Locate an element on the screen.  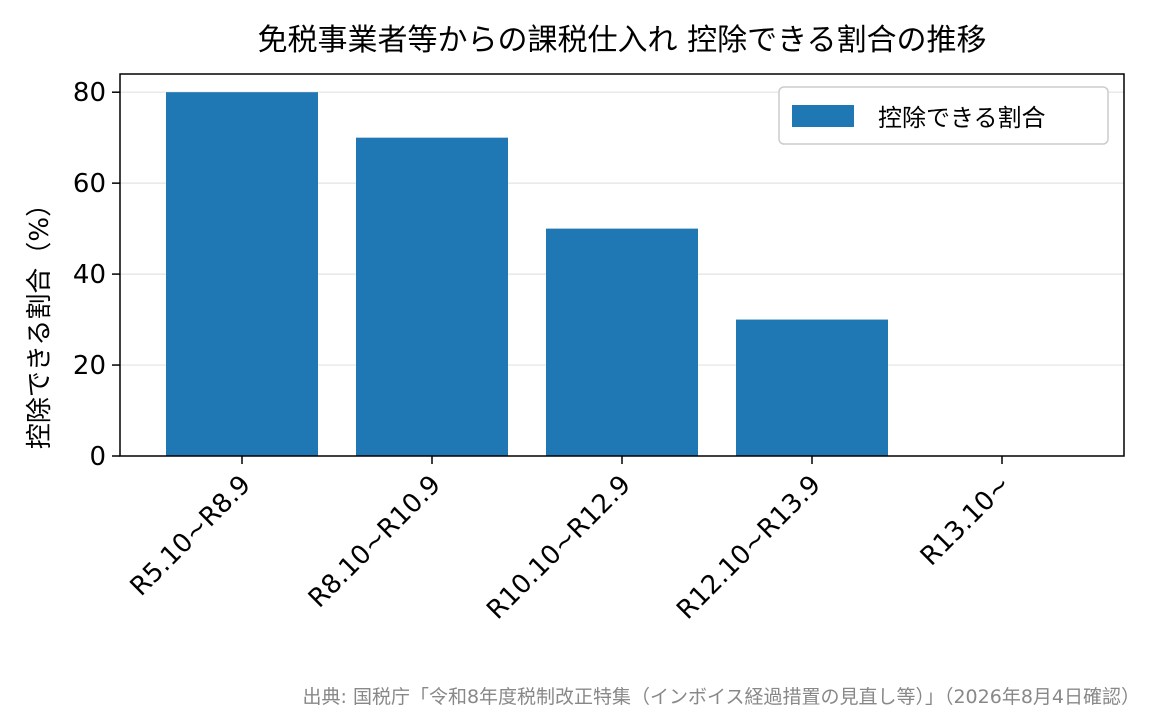
y-axis-ticks: 0 20 40 60 80 is located at coordinates (96, 275).